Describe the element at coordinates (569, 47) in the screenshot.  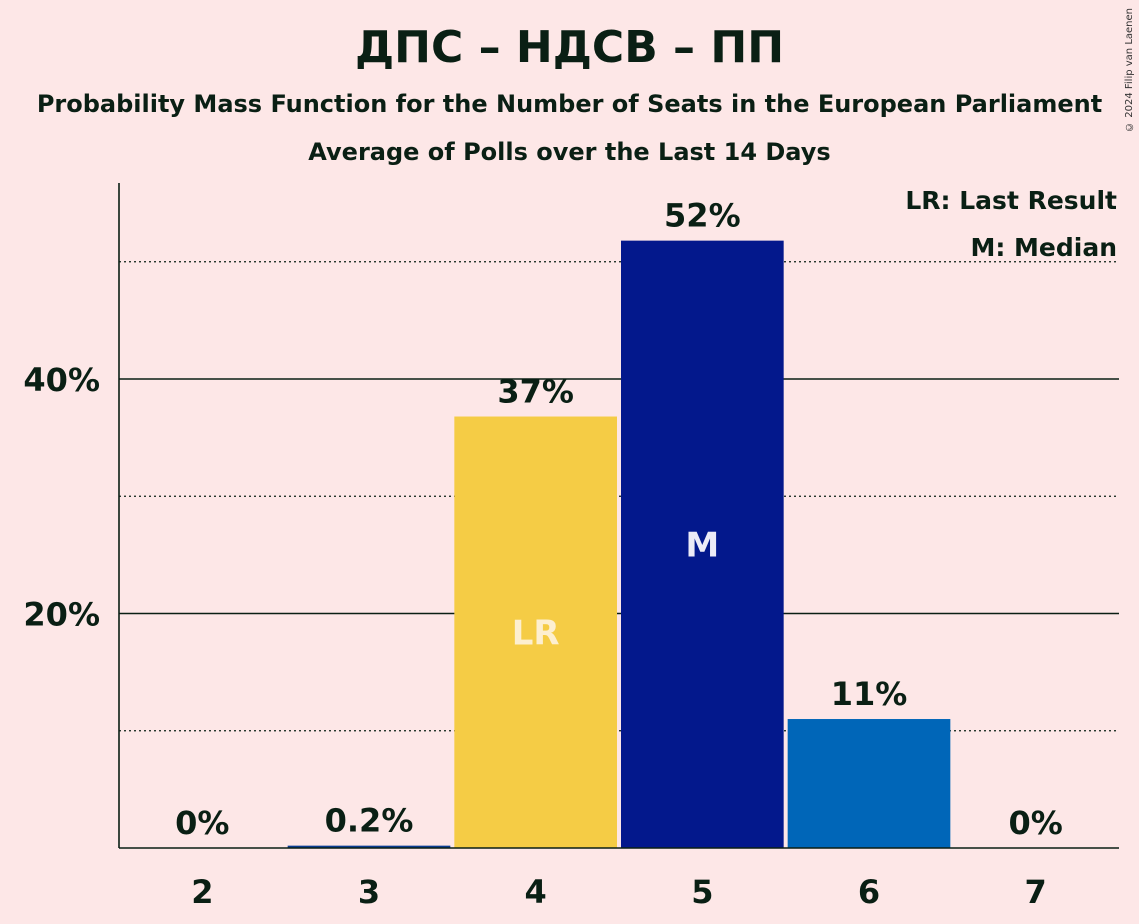
I see `chart-title: ДПС – НДСВ – ПП` at that location.